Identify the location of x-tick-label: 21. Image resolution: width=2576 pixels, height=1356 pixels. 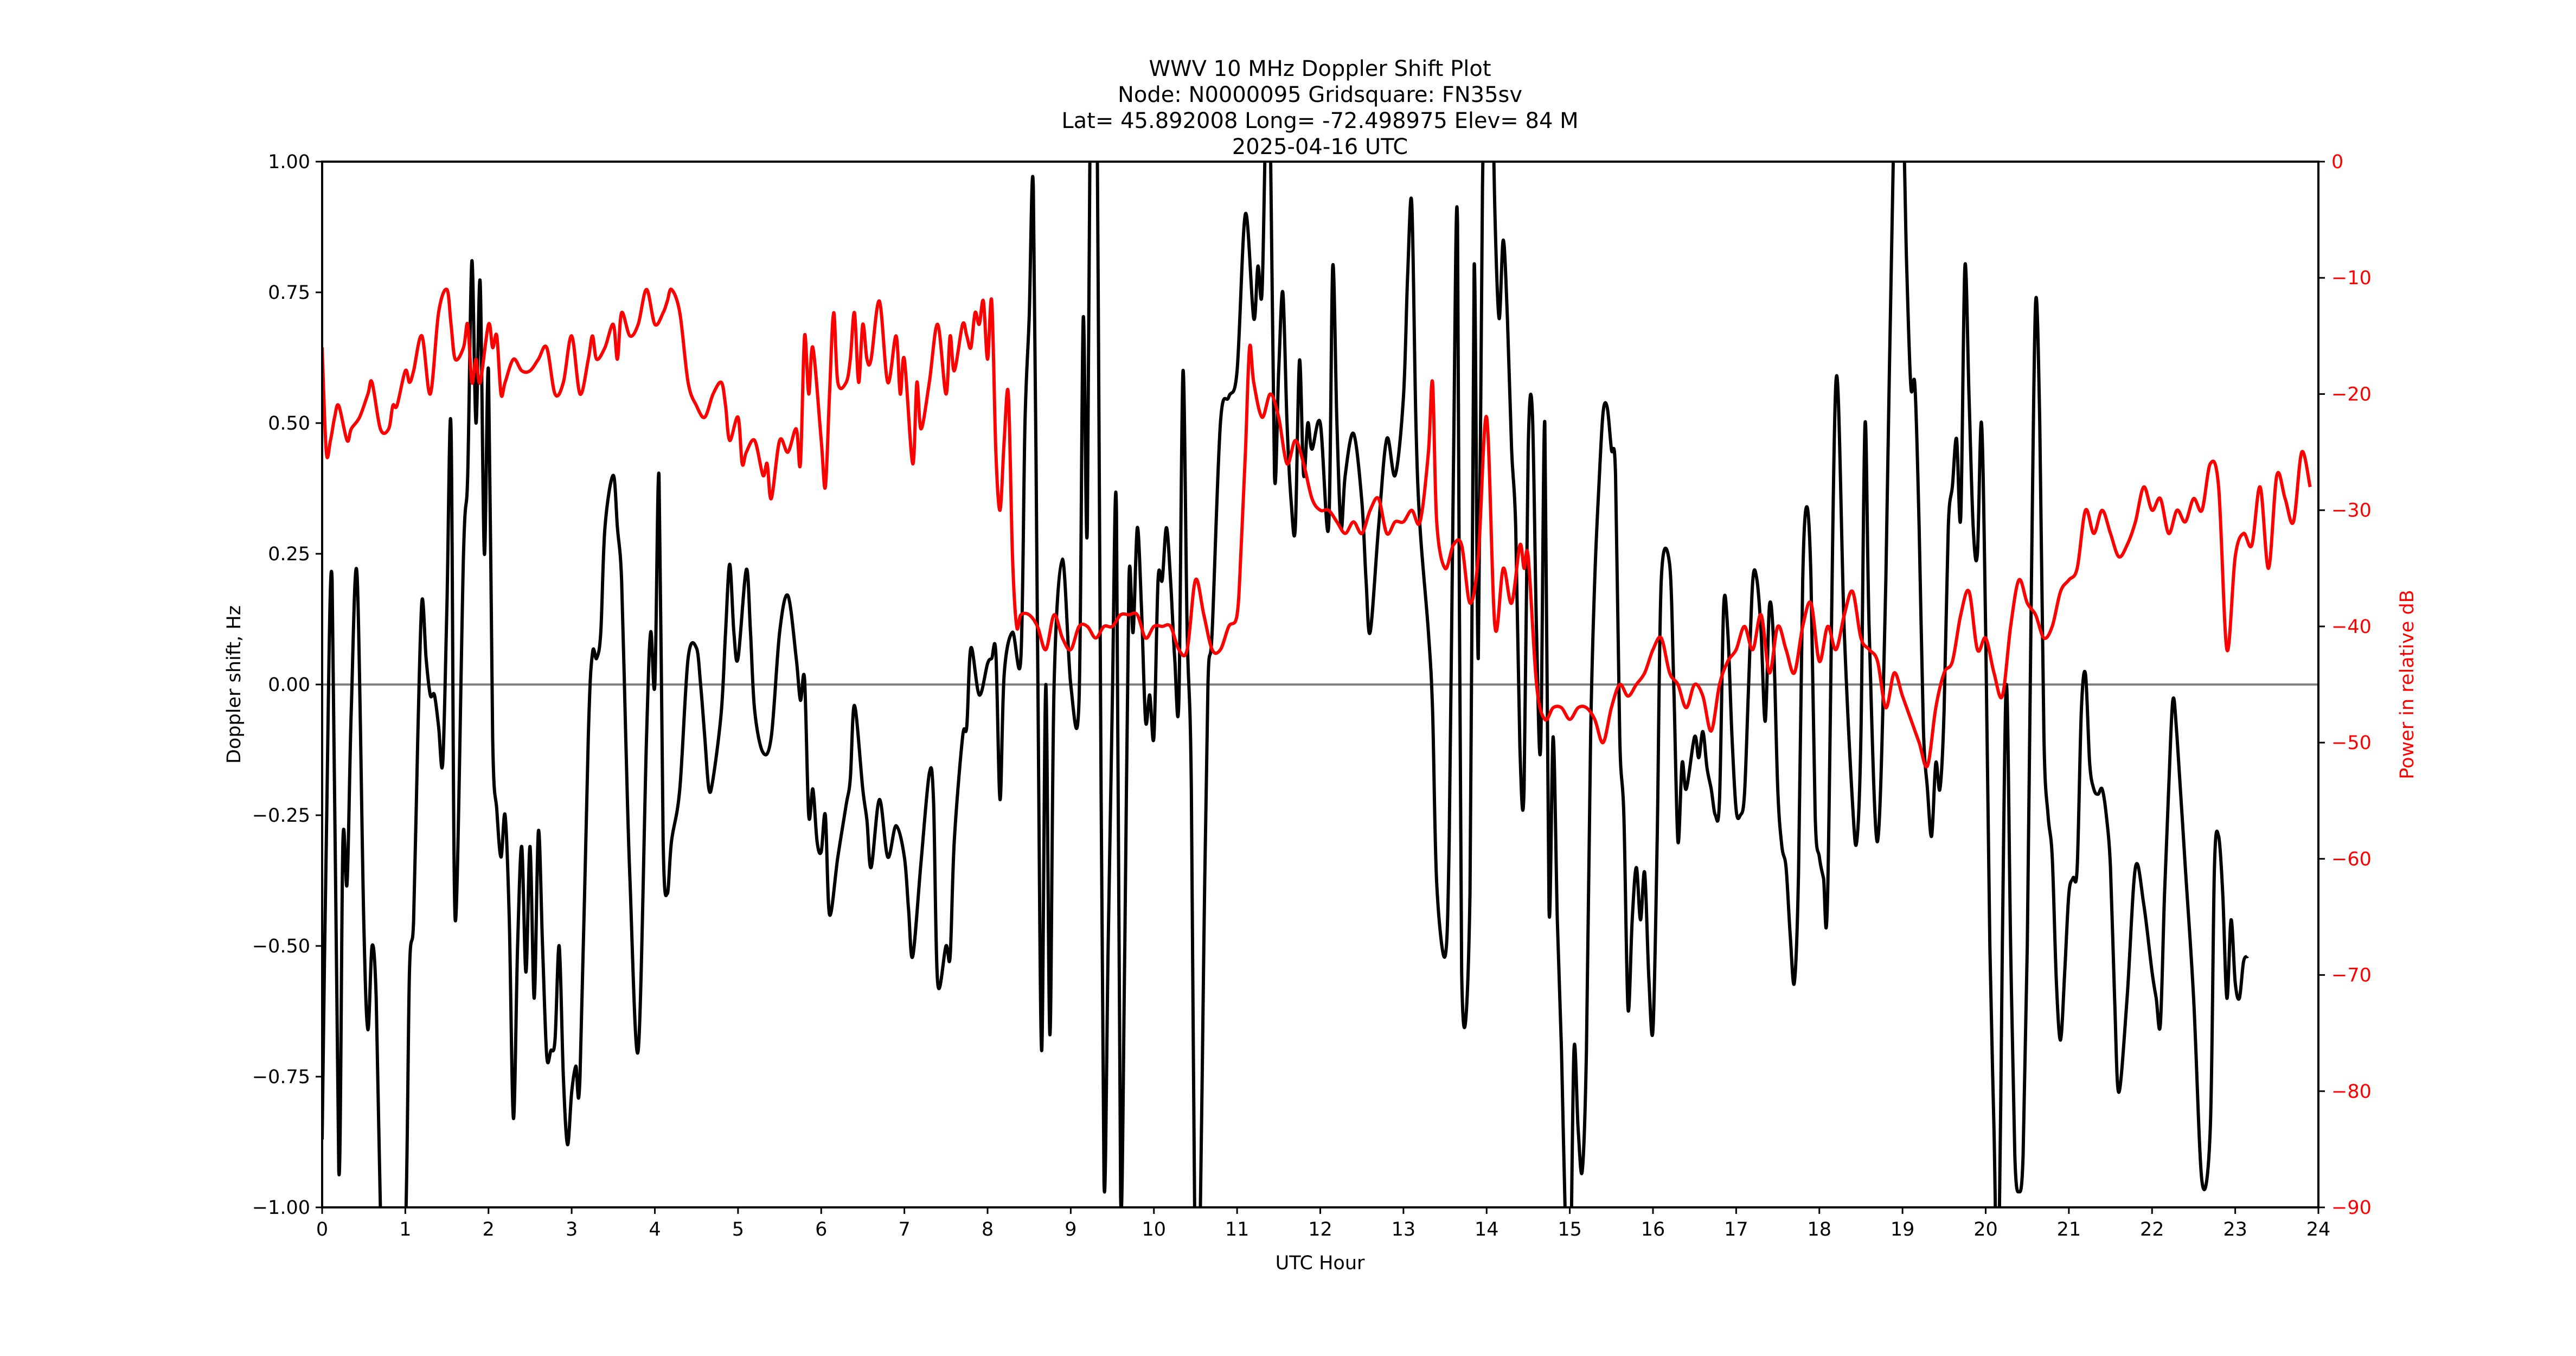
(2069, 1229).